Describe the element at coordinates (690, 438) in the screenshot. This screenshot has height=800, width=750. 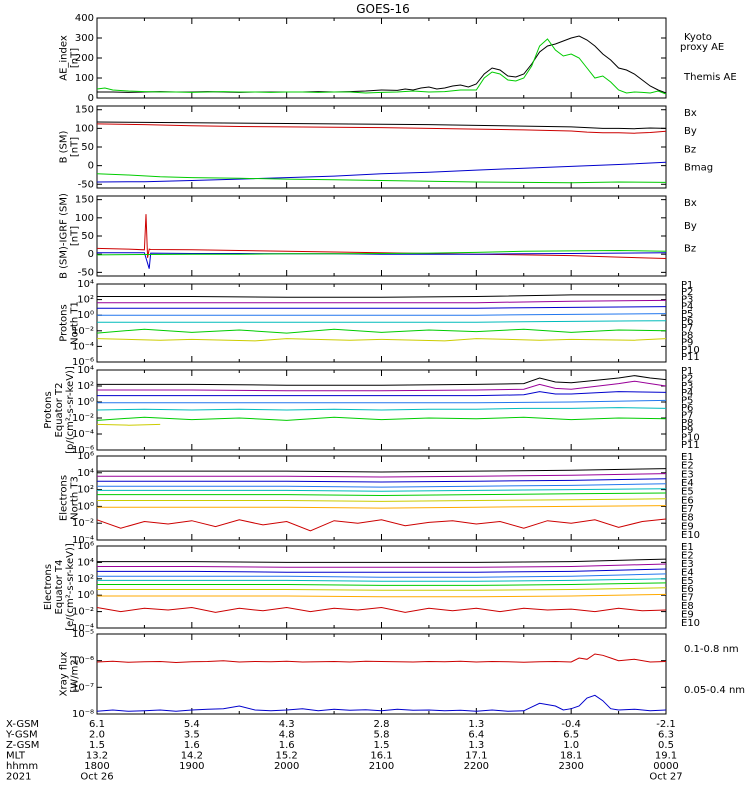
I see `legend-protons_t2: P10` at that location.